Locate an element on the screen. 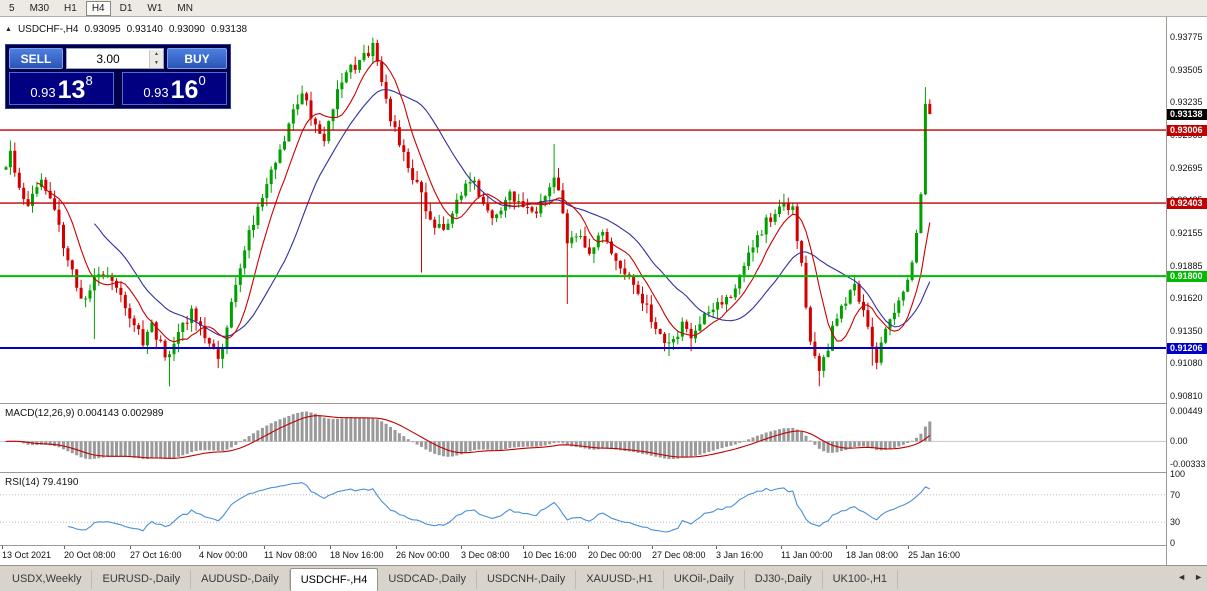 The height and width of the screenshot is (591, 1207). rsi-plot is located at coordinates (583, 509).